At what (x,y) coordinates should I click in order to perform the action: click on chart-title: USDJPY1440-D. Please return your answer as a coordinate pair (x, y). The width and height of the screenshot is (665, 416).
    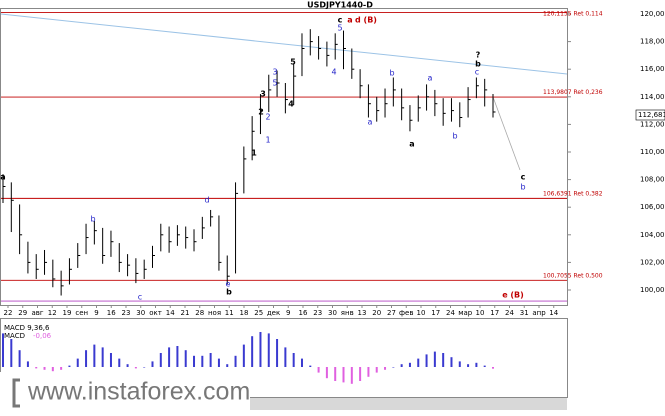
    Looking at the image, I should click on (340, 5).